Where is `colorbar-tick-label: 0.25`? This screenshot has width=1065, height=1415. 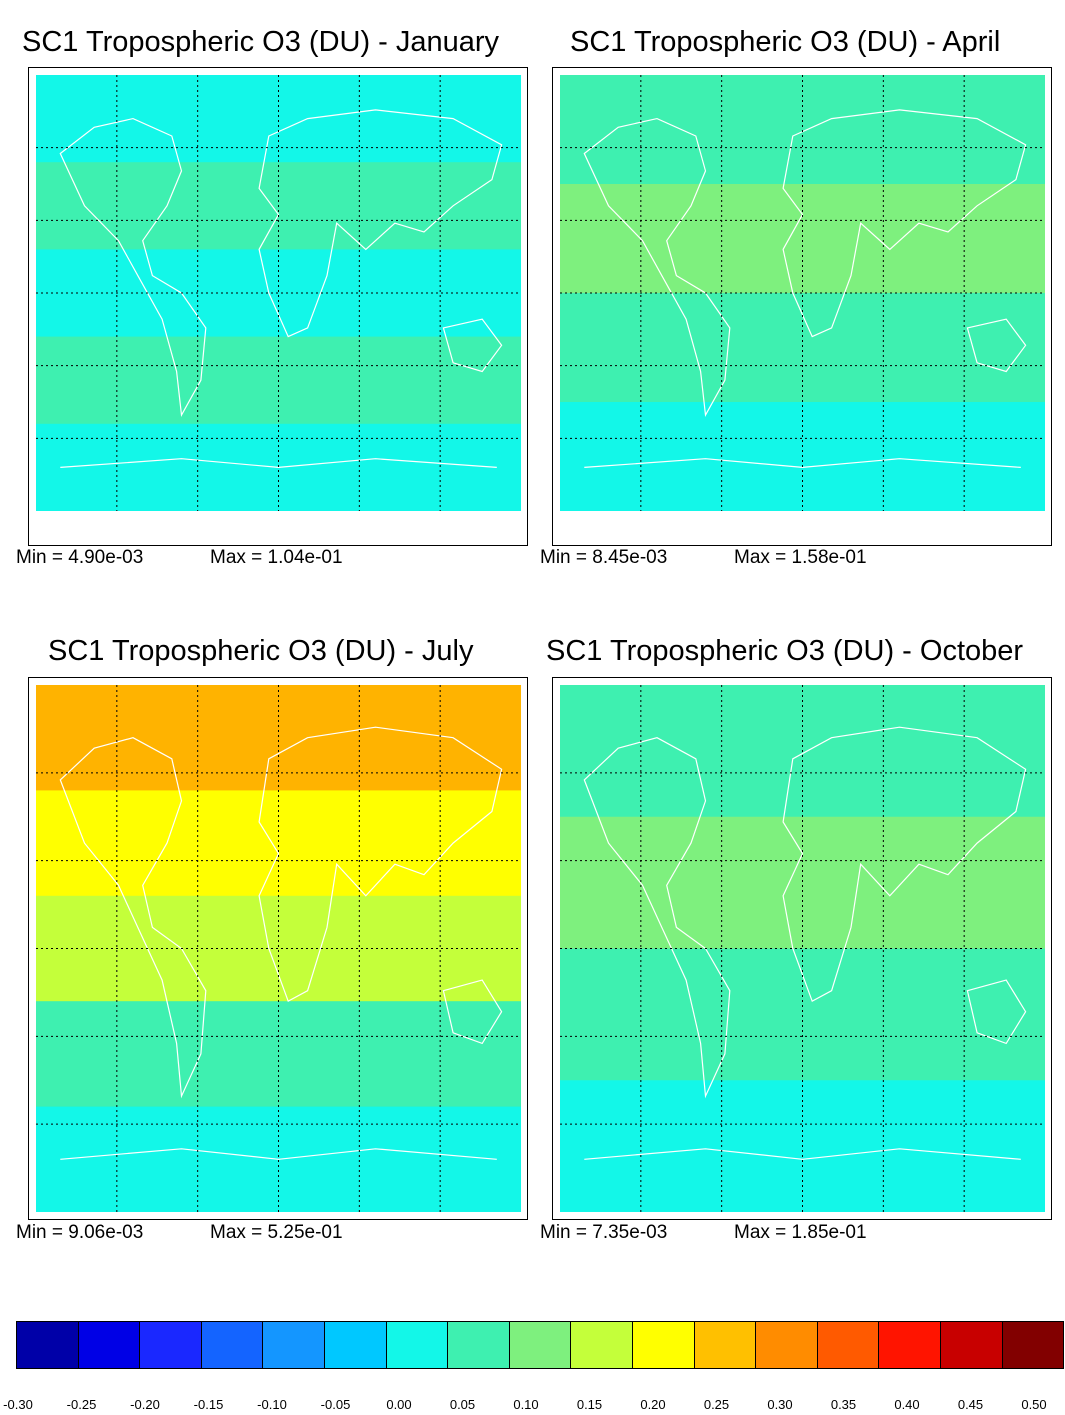
colorbar-tick-label: 0.25 is located at coordinates (716, 1404).